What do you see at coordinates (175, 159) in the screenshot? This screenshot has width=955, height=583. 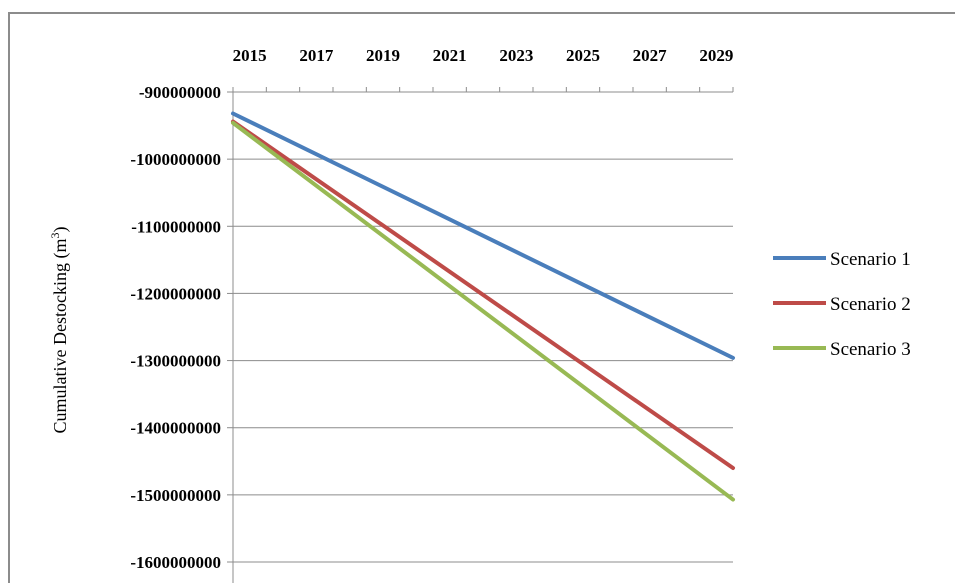 I see `y-tick-label: -1000000000` at bounding box center [175, 159].